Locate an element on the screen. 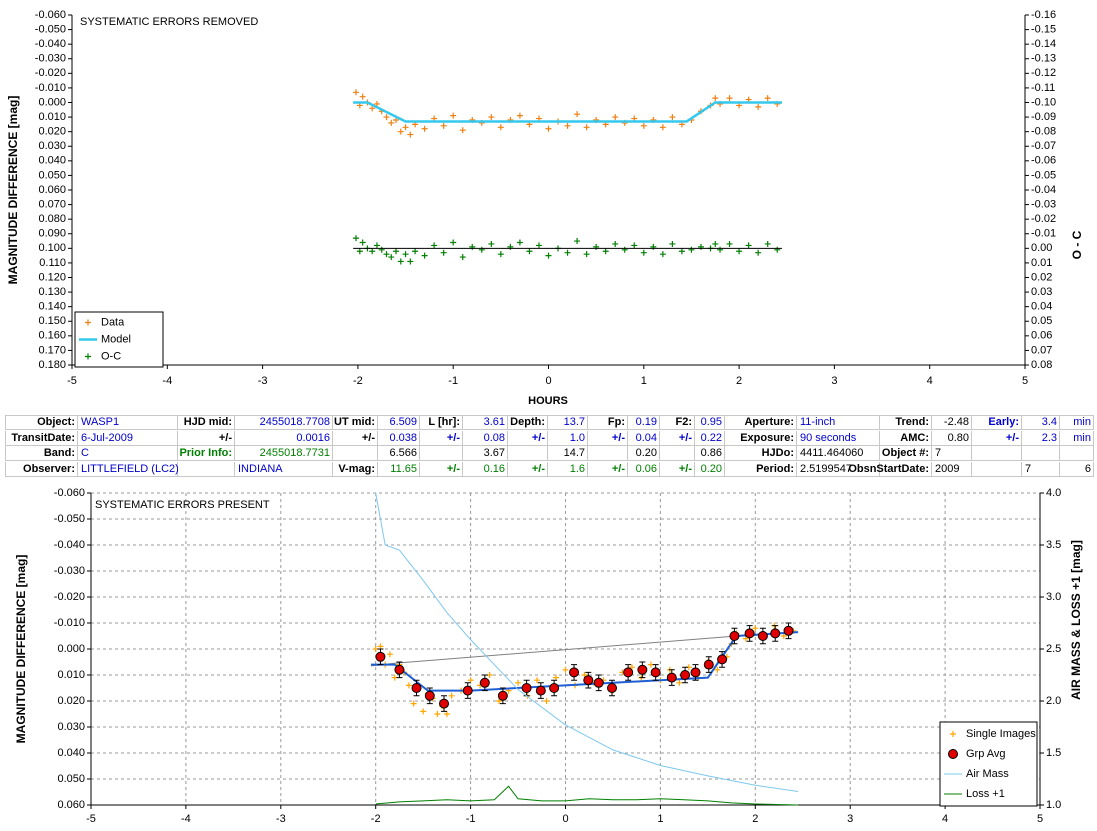 The height and width of the screenshot is (831, 1097). y-axis-label: MAGNITUDE DIFFERENCE [mag] is located at coordinates (13, 190).